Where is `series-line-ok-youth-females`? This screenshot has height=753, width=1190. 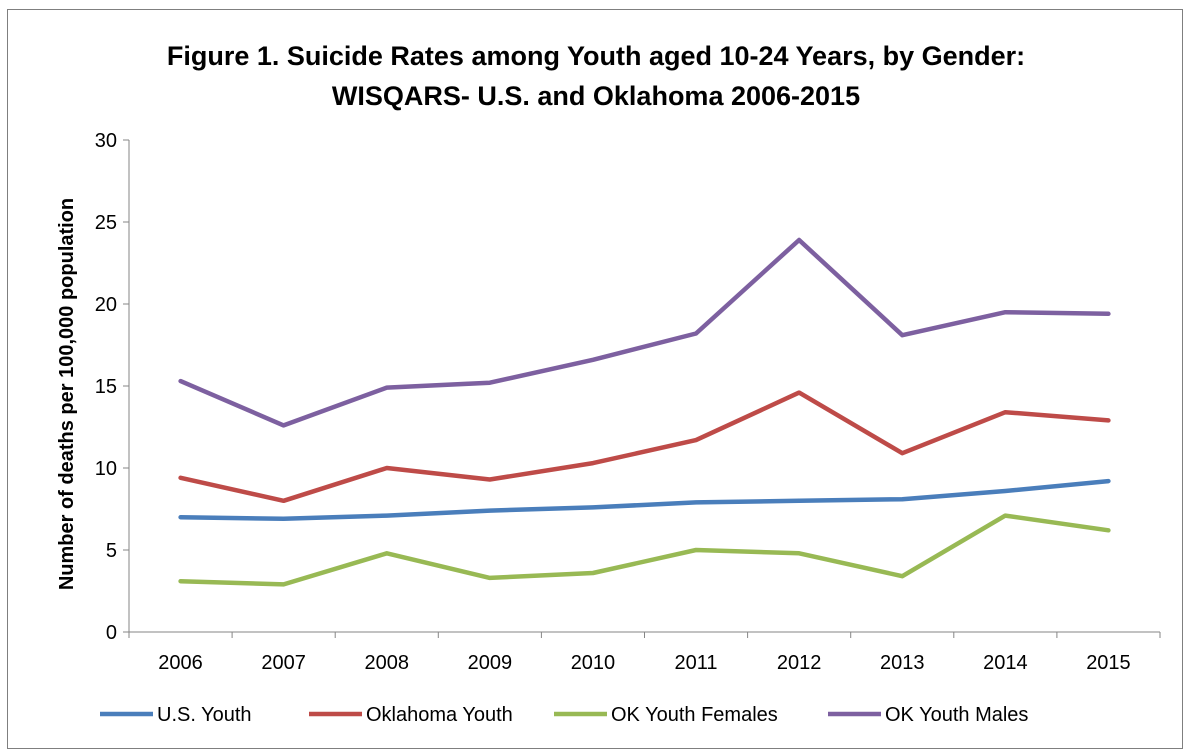
series-line-ok-youth-females is located at coordinates (644, 550).